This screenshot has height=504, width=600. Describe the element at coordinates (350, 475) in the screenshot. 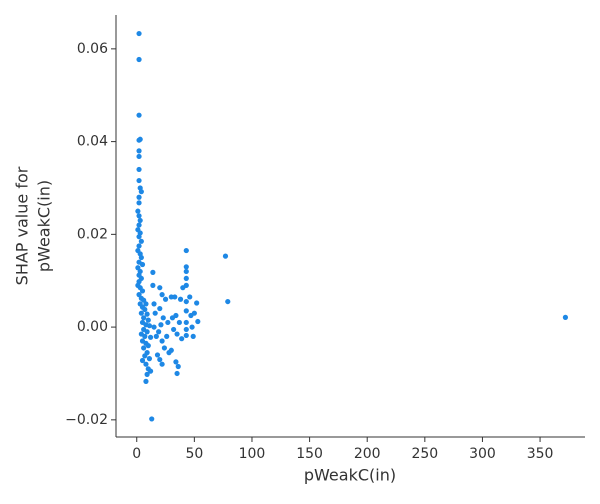

I see `x-axis-label: pWeakC(in)` at that location.